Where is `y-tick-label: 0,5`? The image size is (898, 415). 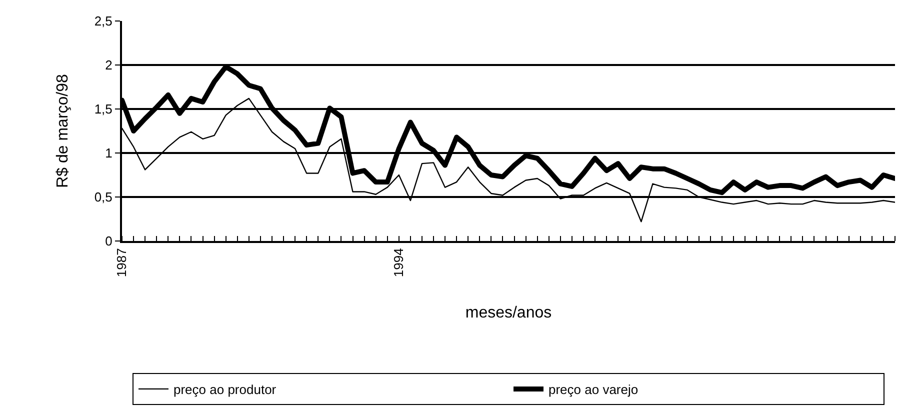 y-tick-label: 0,5 is located at coordinates (103, 197).